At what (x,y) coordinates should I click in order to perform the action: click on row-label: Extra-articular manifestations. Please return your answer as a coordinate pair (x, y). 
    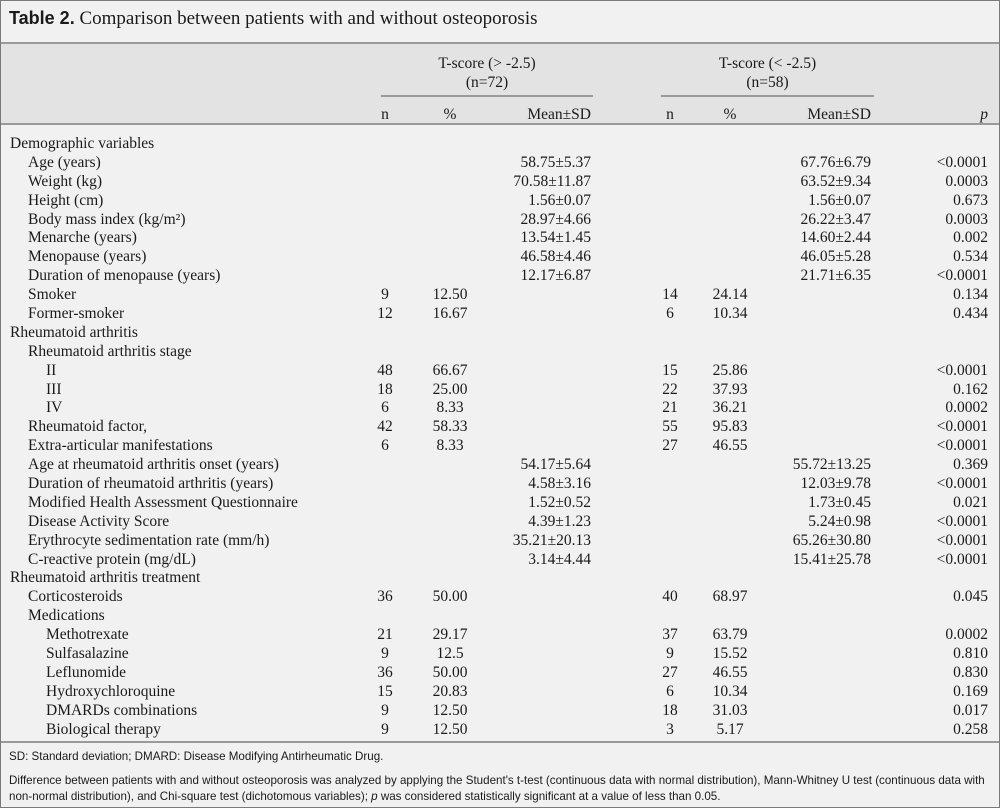
    Looking at the image, I should click on (120, 446).